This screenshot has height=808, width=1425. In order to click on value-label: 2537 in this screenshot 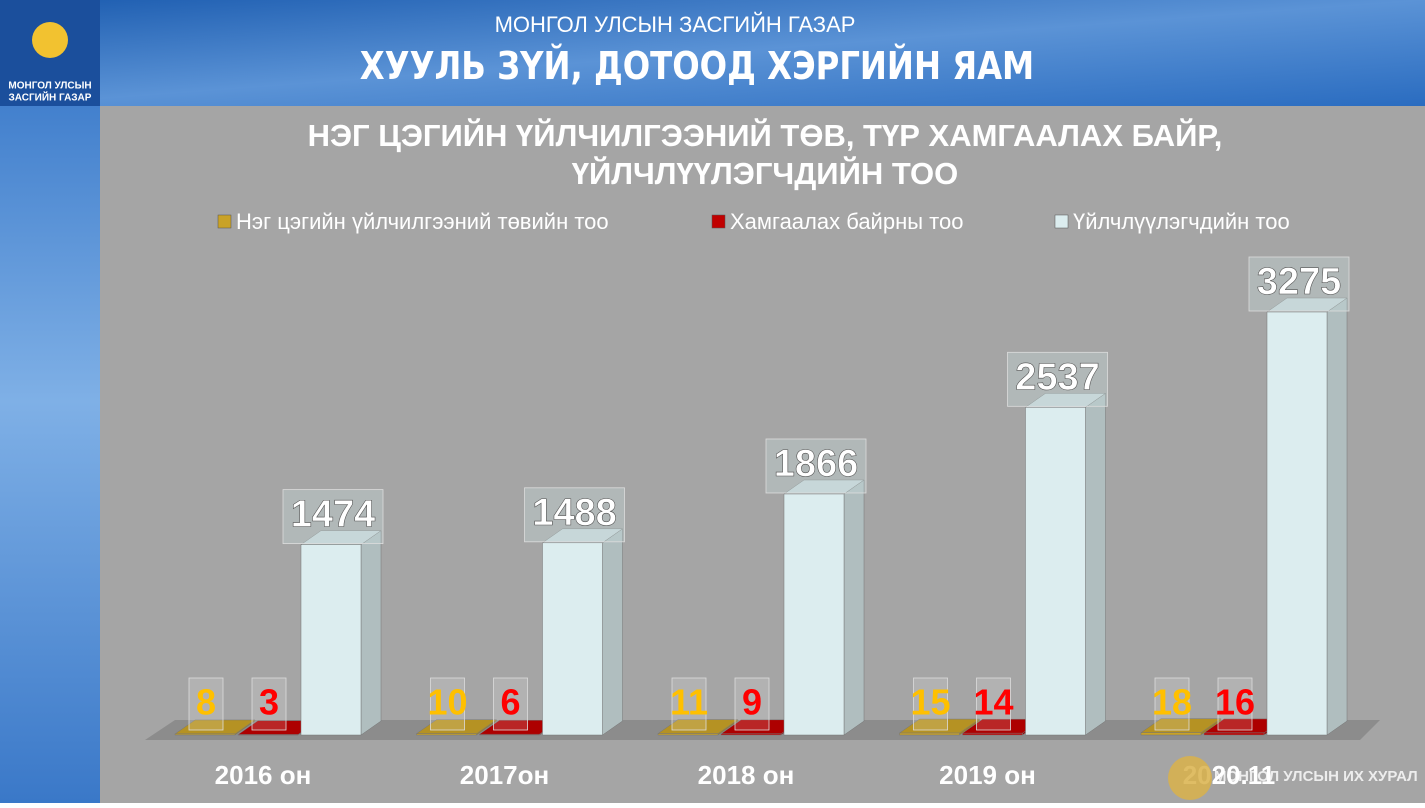, I will do `click(1057, 377)`.